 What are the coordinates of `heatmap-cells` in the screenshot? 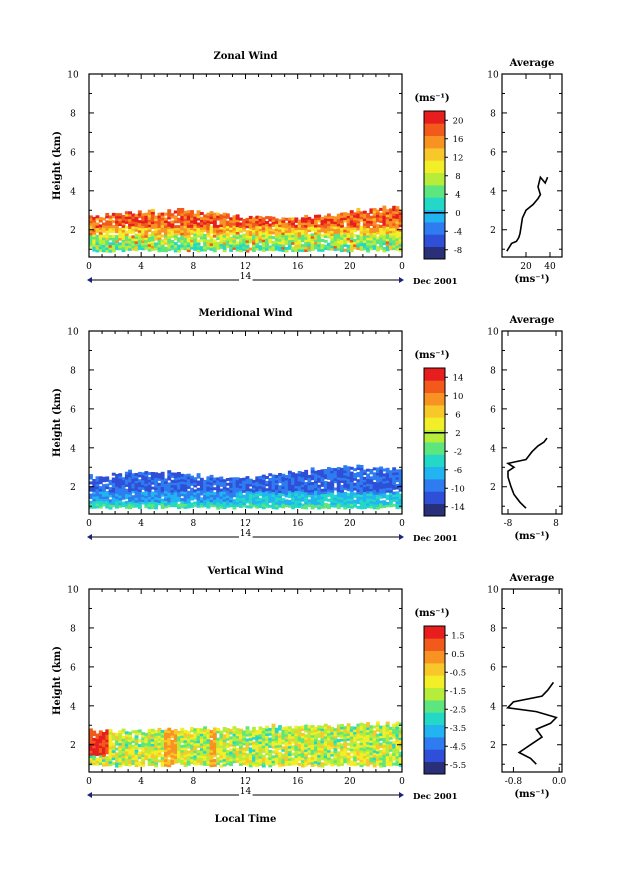 It's located at (246, 487).